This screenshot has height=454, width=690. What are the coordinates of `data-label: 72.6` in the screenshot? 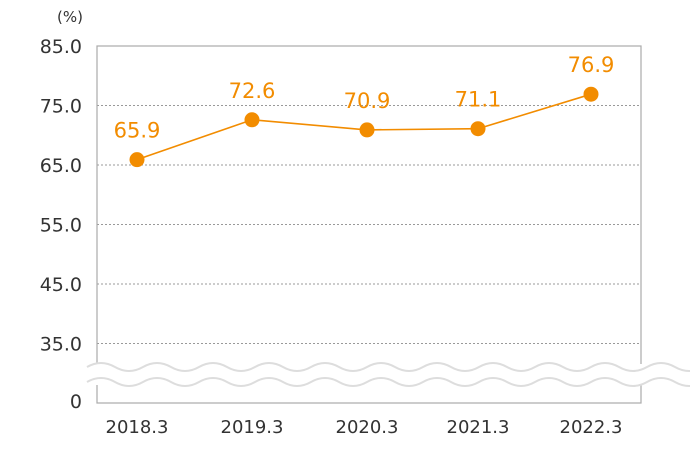 It's located at (252, 91).